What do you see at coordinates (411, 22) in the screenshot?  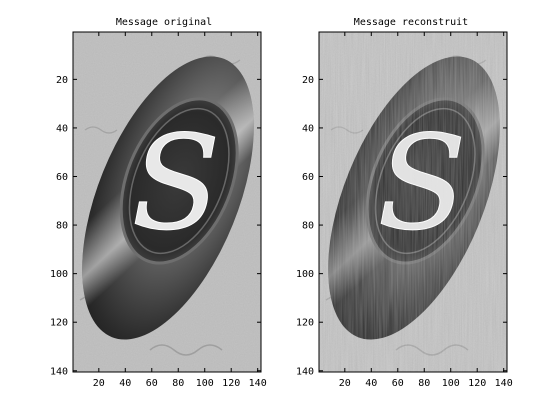 I see `panel-title-reconstructed: Message reconstruit` at bounding box center [411, 22].